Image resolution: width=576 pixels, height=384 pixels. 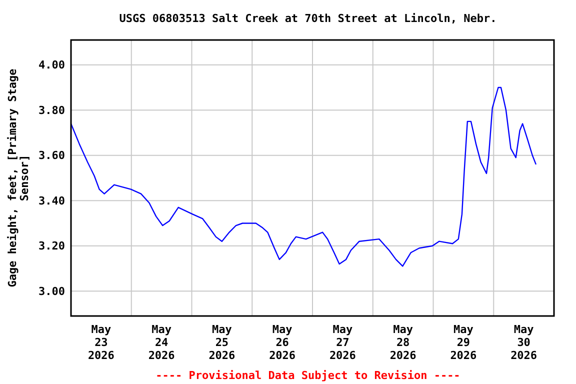 What do you see at coordinates (282, 342) in the screenshot?
I see `x-tick-label: May 26 2026` at bounding box center [282, 342].